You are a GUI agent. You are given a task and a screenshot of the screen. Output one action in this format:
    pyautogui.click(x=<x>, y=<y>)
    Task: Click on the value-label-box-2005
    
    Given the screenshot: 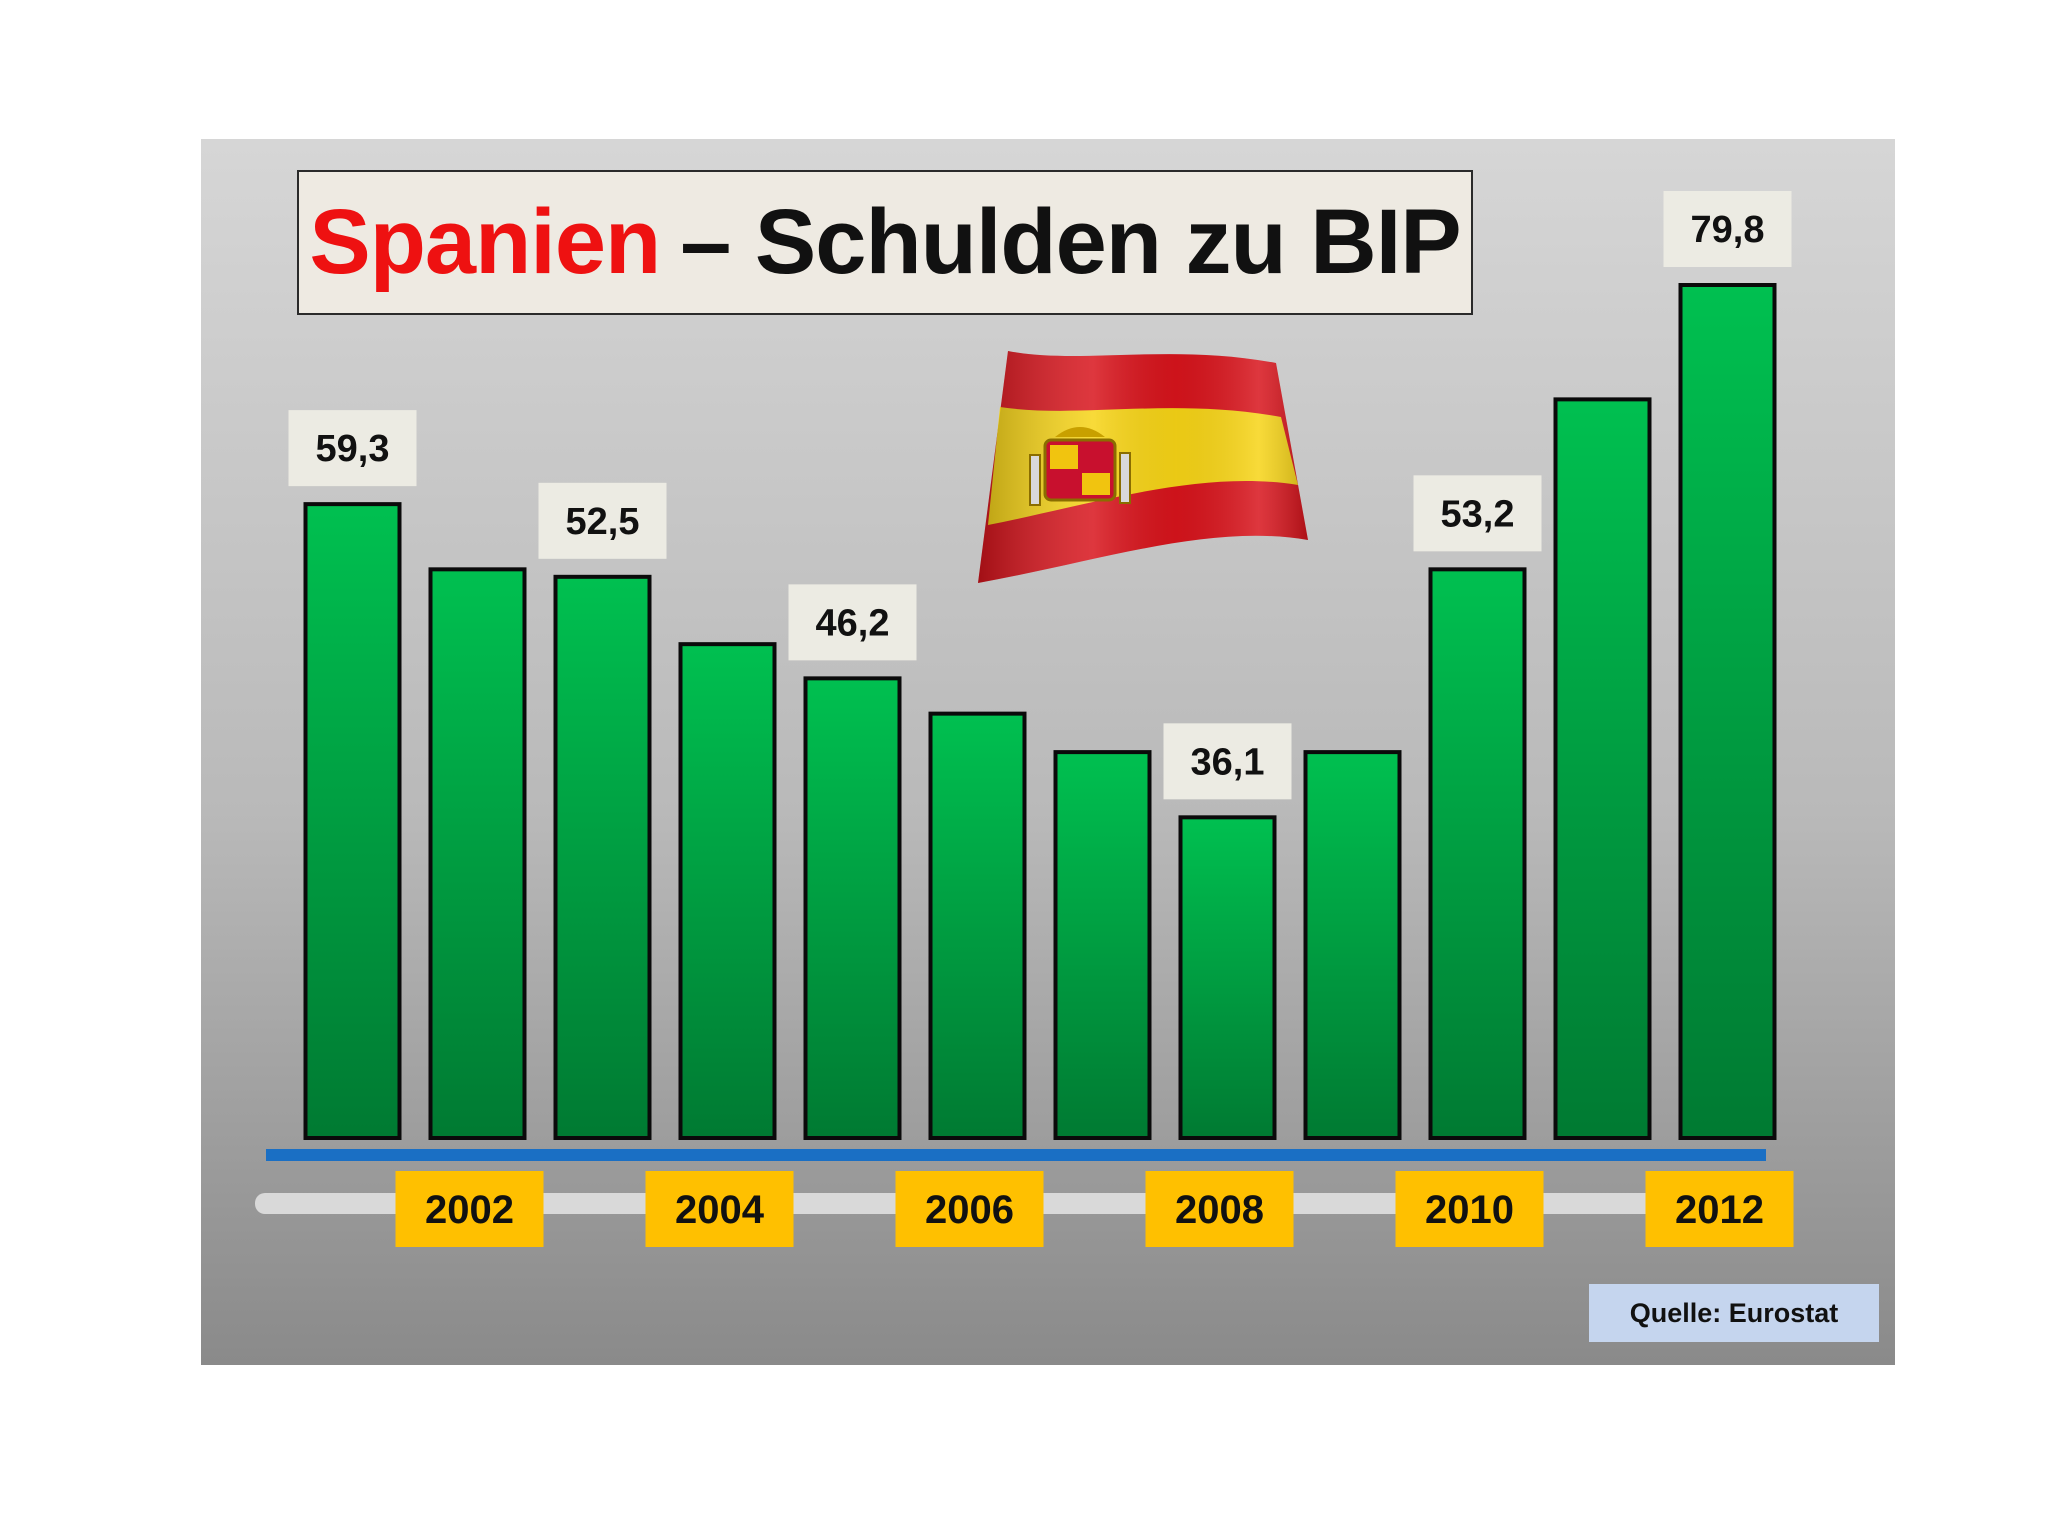 What is the action you would take?
    pyautogui.click(x=852, y=622)
    